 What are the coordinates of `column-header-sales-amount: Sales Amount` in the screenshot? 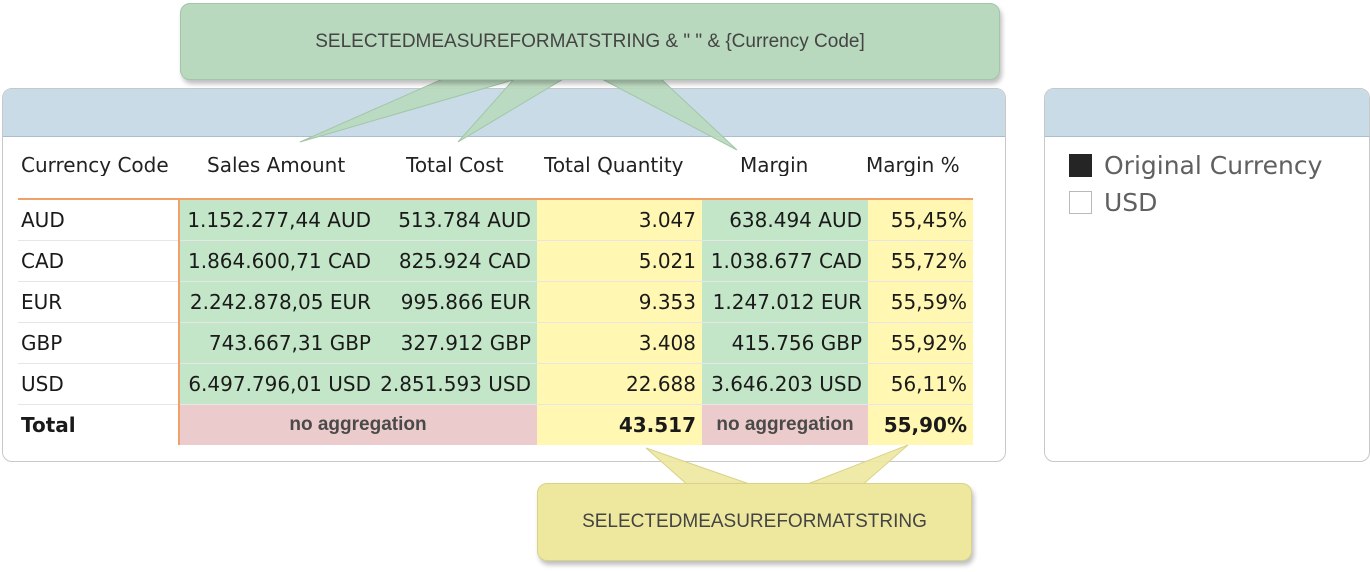 It's located at (276, 165).